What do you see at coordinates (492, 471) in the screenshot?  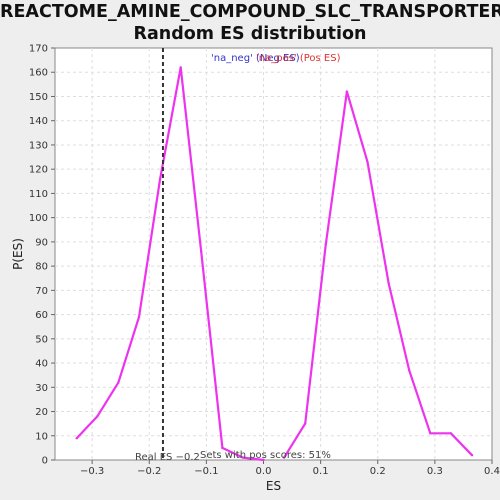 I see `x-tick-label: 0.4` at bounding box center [492, 471].